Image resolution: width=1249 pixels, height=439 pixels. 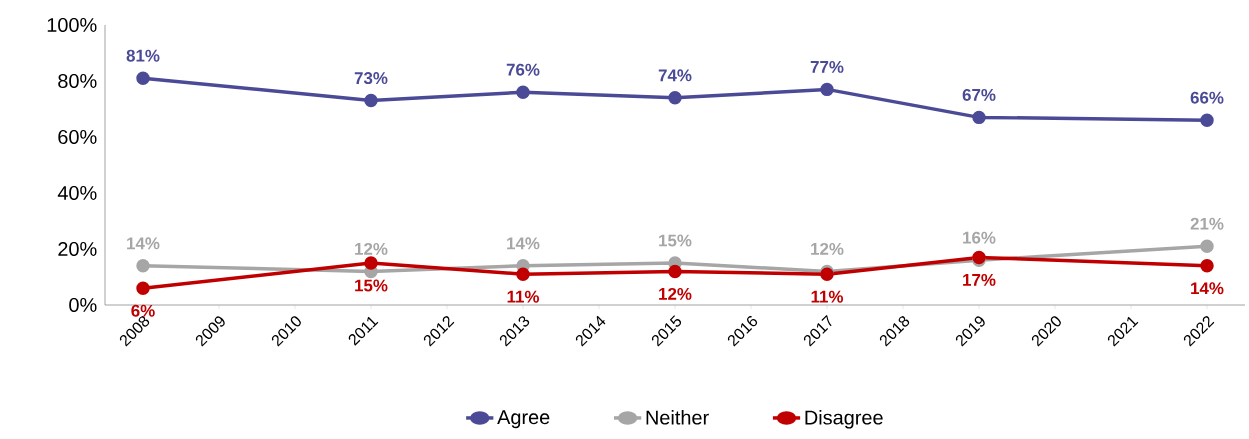 I want to click on legend-label: Neither, so click(x=677, y=417).